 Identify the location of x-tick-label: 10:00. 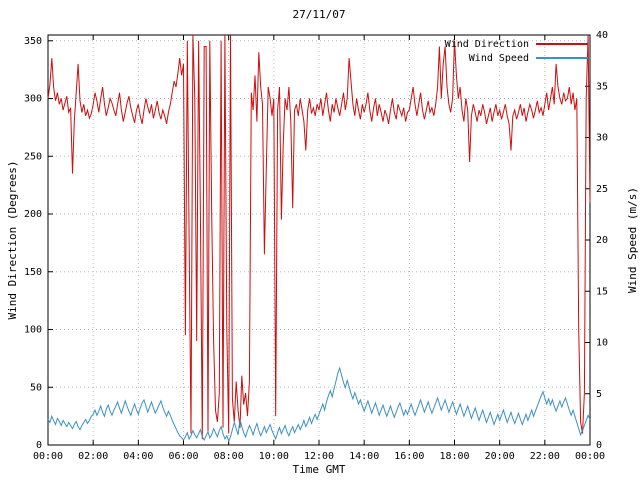
(274, 456).